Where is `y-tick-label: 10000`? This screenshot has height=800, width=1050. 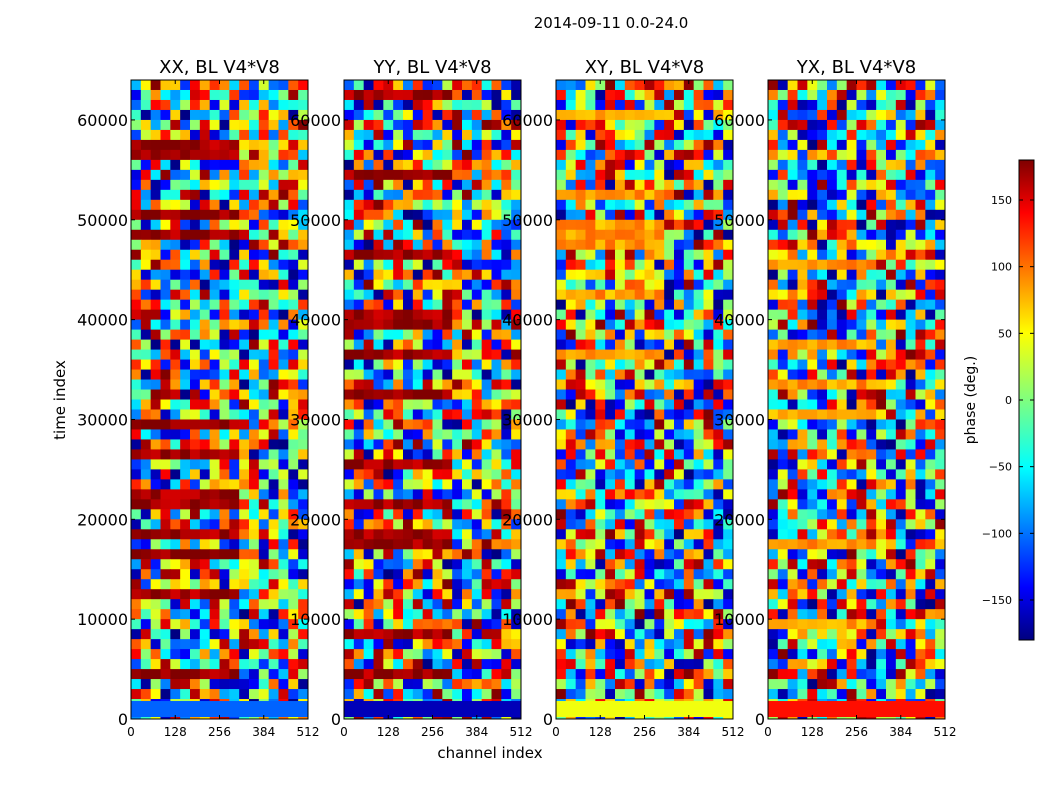
y-tick-label: 10000 is located at coordinates (527, 619).